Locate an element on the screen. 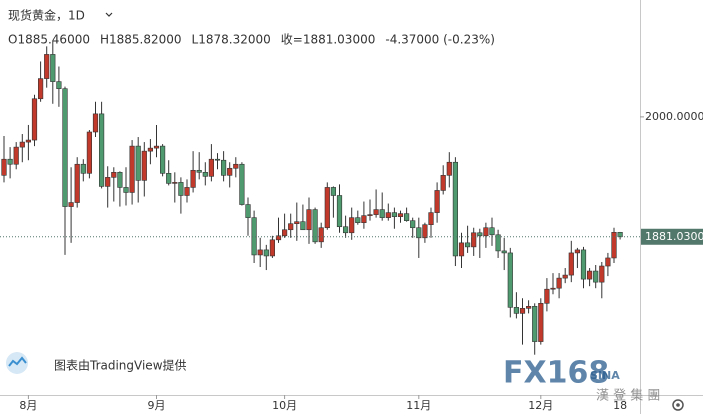 This screenshot has height=414, width=703. gear-center is located at coordinates (678, 405).